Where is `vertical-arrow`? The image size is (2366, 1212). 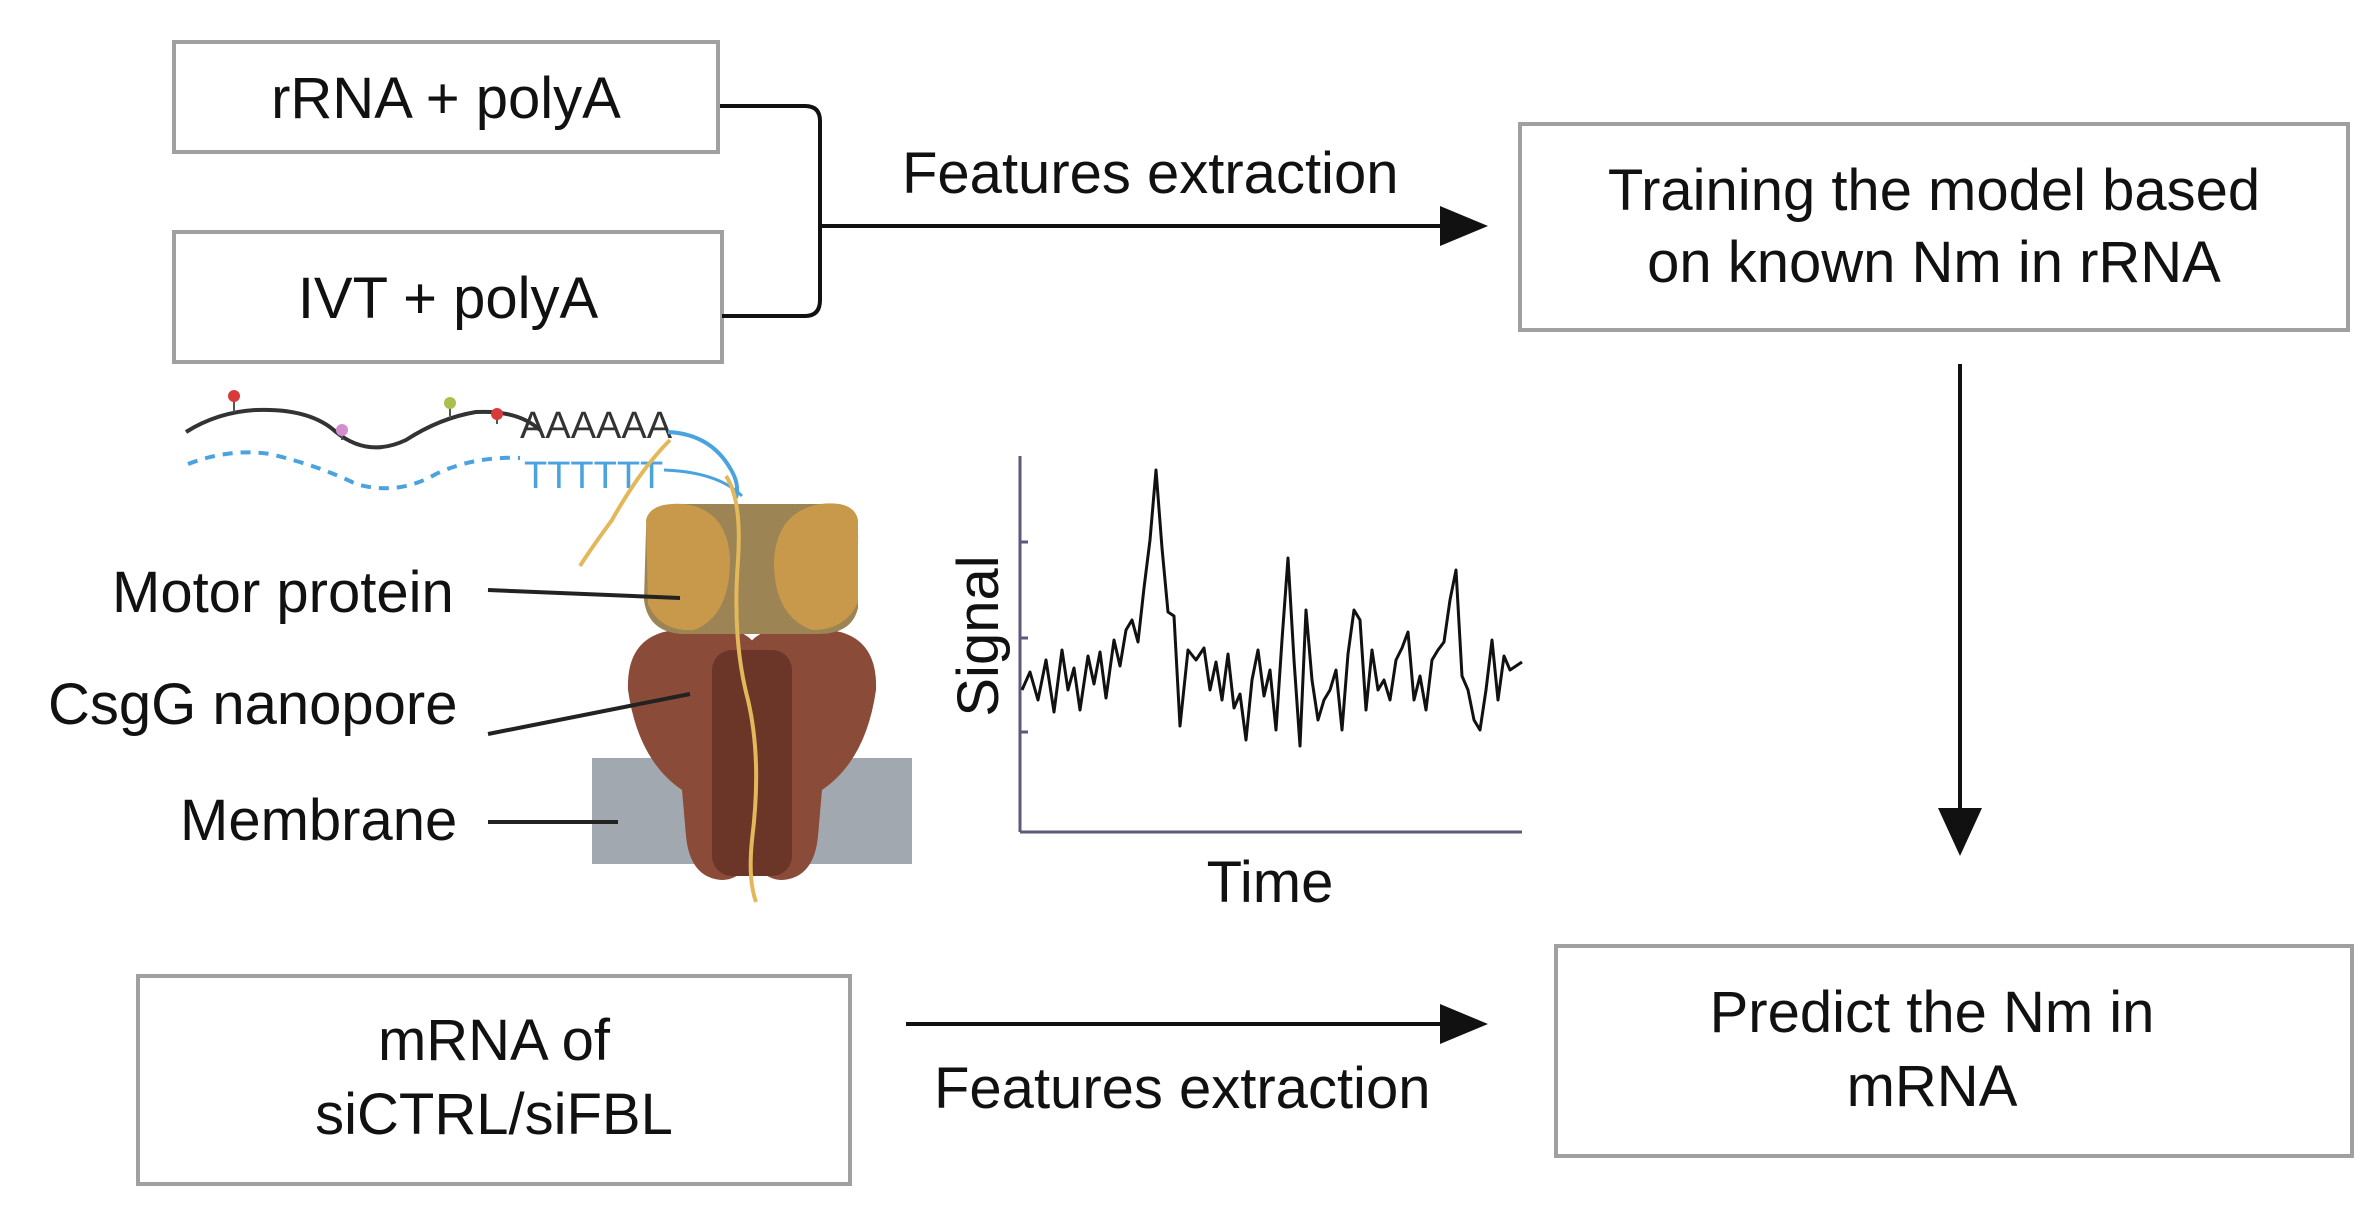
vertical-arrow is located at coordinates (1960, 610).